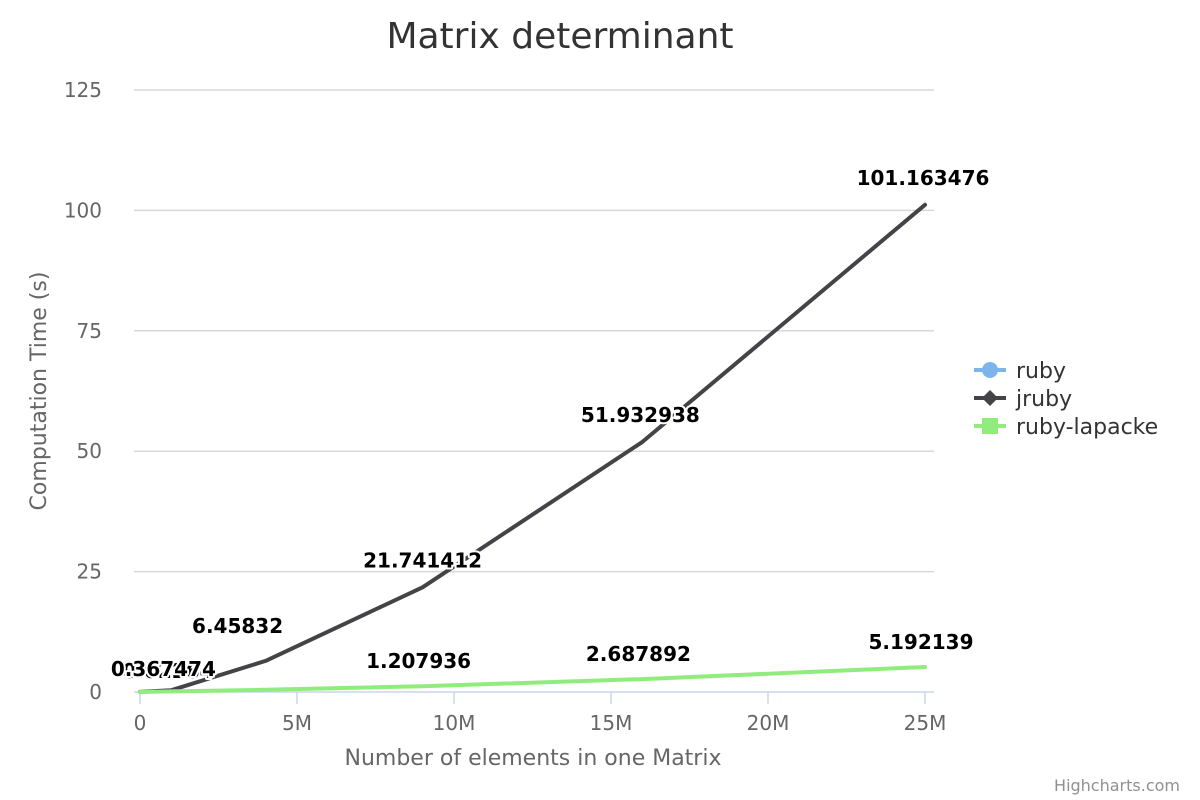 Image resolution: width=1200 pixels, height=800 pixels. Describe the element at coordinates (540, 713) in the screenshot. I see `x-axis: 0 5M 10M 15M 20M 25M` at that location.